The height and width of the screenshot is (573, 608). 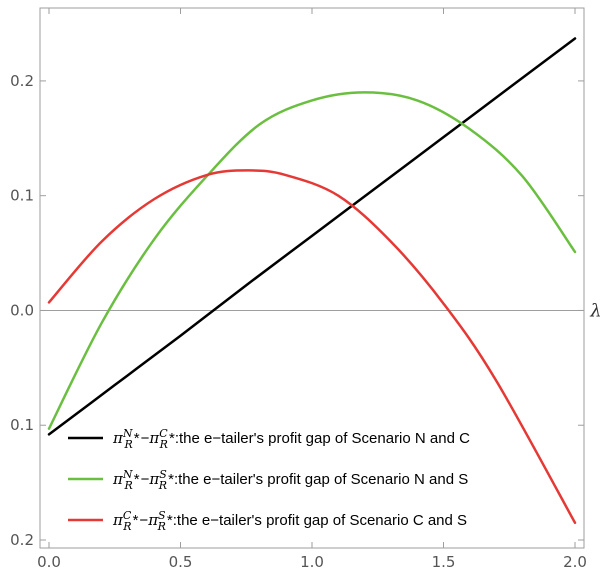 What do you see at coordinates (181, 562) in the screenshot?
I see `x-tick-label: 0.5` at bounding box center [181, 562].